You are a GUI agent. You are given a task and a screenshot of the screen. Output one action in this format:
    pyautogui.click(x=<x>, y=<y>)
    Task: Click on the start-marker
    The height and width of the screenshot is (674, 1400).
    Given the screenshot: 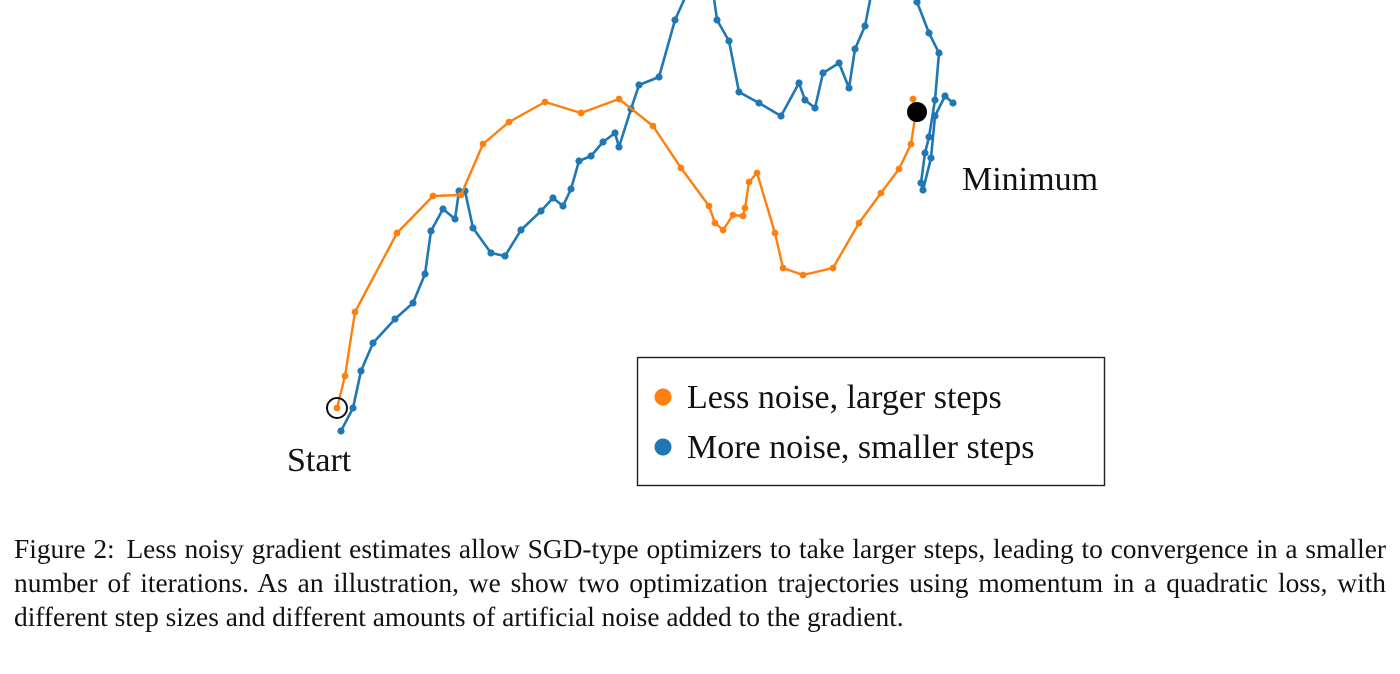 What is the action you would take?
    pyautogui.click(x=337, y=408)
    